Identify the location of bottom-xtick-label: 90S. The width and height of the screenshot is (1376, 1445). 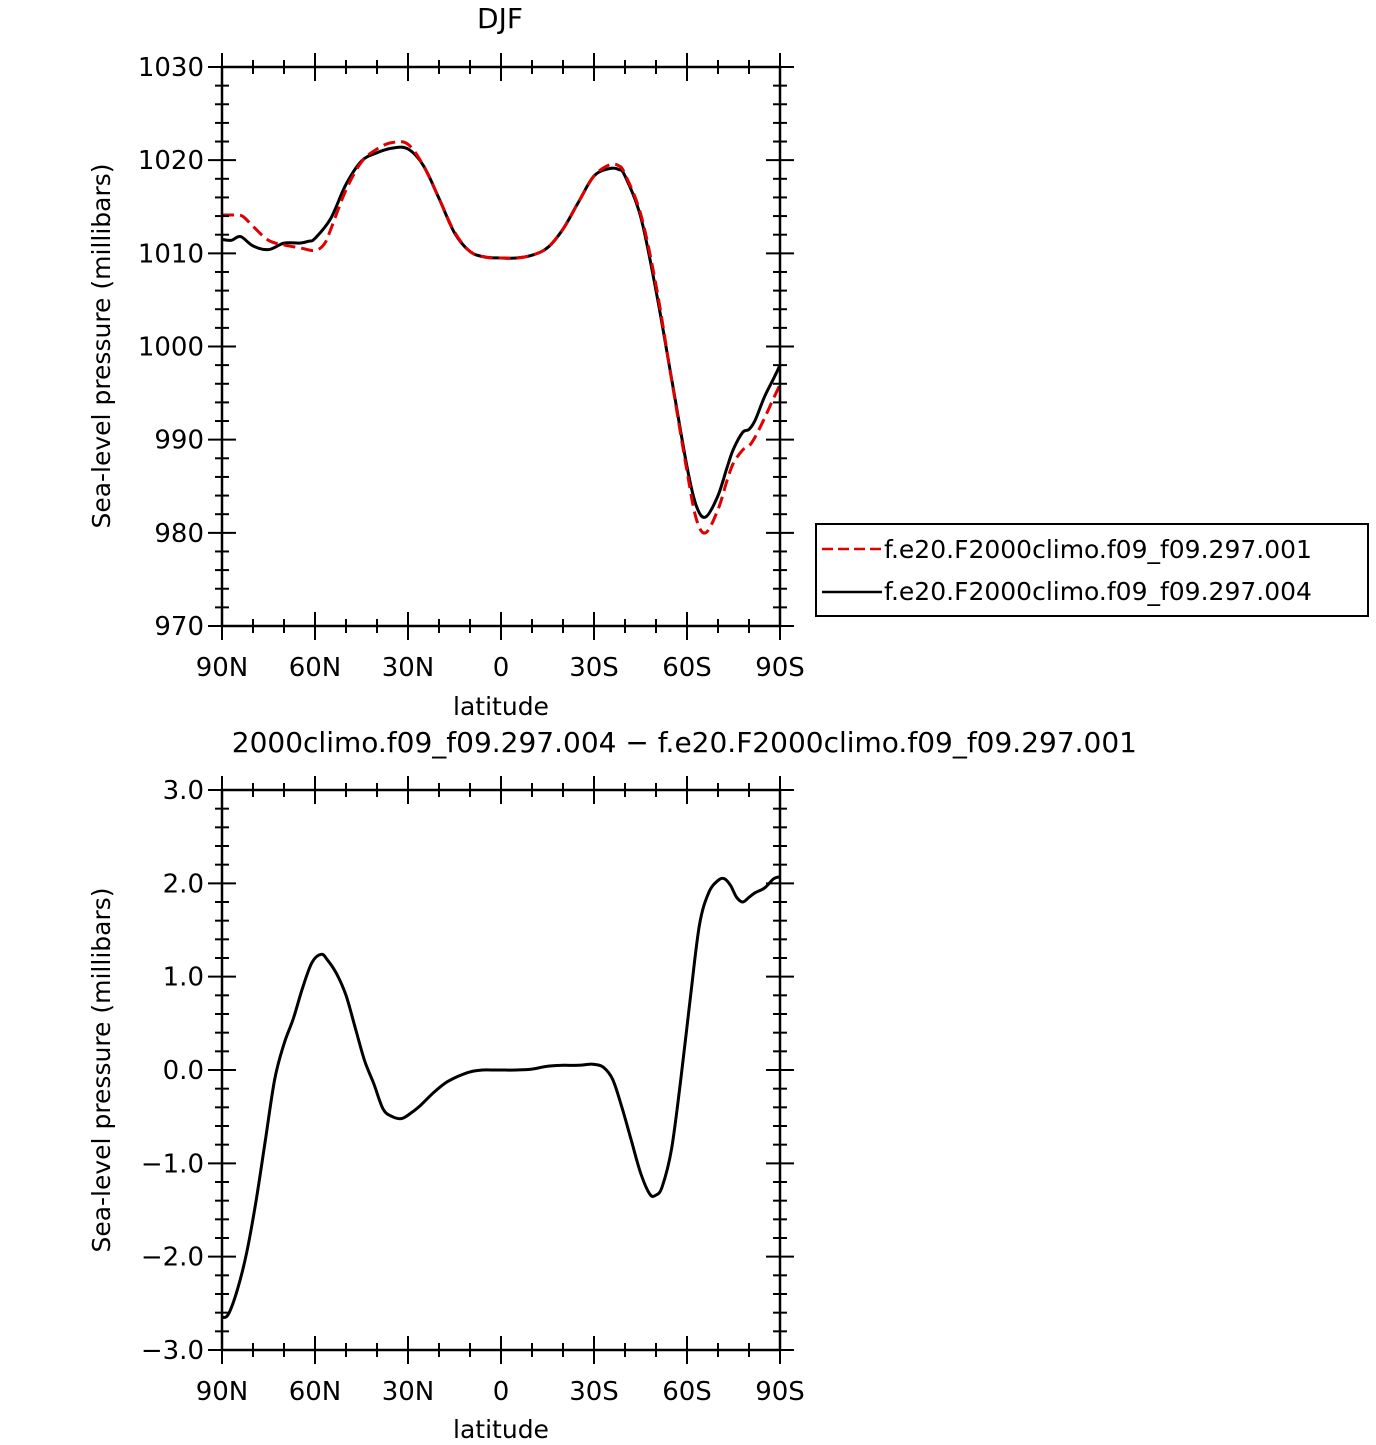
(780, 1392).